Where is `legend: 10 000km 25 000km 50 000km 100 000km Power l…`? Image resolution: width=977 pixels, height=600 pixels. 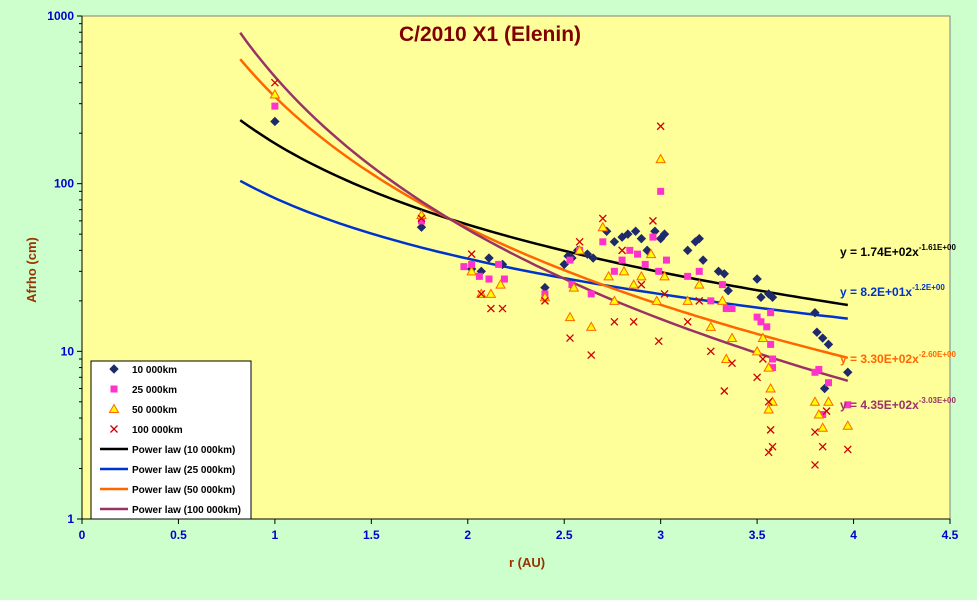
legend: 10 000km 25 000km 50 000km 100 000km Power l… is located at coordinates (171, 440).